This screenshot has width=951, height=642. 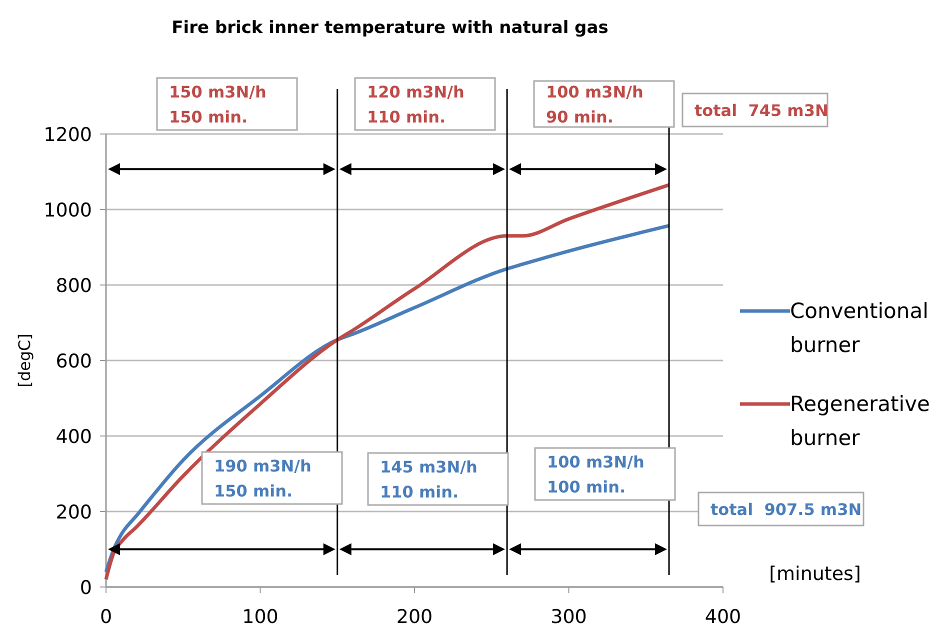 What do you see at coordinates (68, 135) in the screenshot?
I see `y-tick-label: 1200` at bounding box center [68, 135].